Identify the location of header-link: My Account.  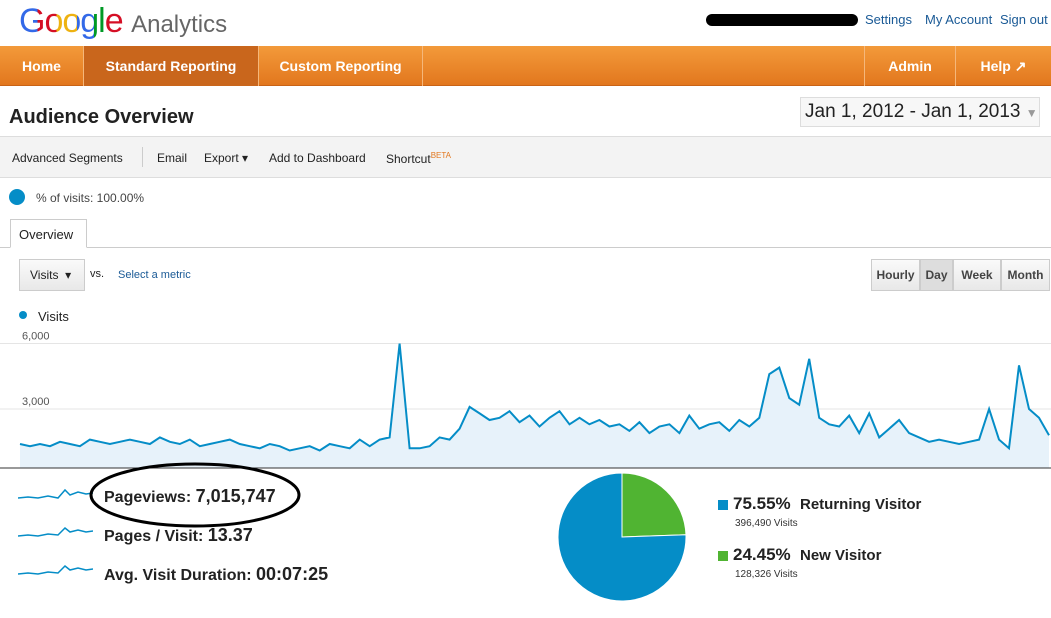
(959, 19).